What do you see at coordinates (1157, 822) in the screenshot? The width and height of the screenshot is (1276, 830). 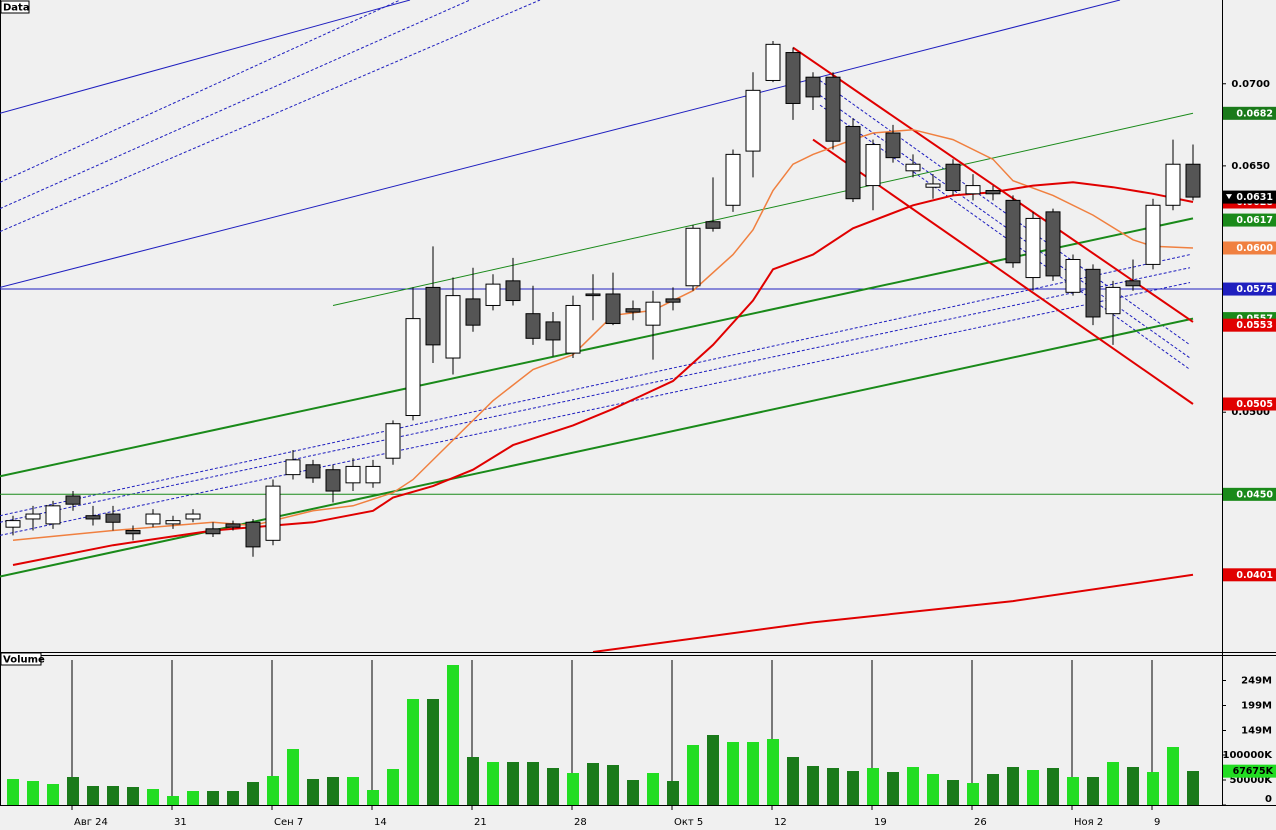 I see `x-tick-label: 9` at bounding box center [1157, 822].